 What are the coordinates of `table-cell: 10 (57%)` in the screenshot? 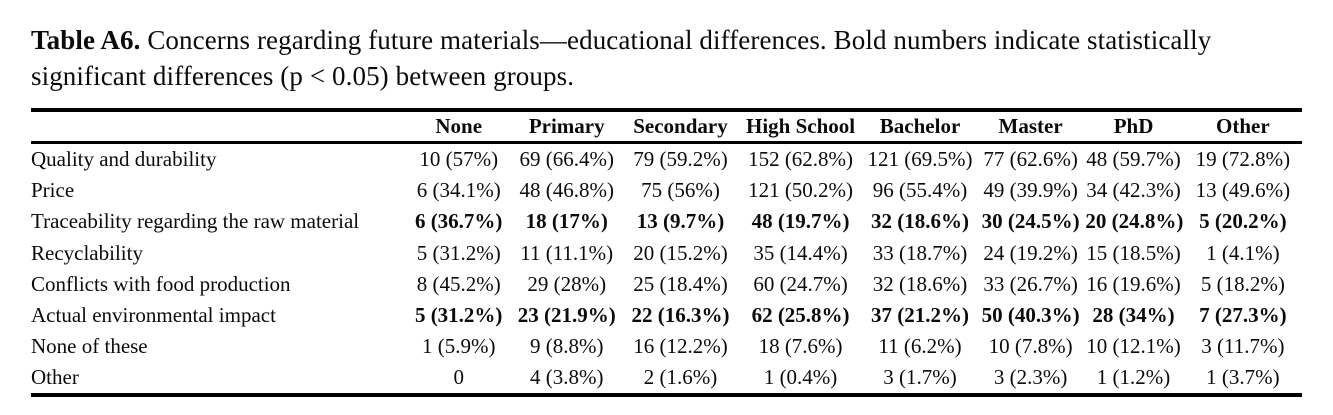 It's located at (459, 159).